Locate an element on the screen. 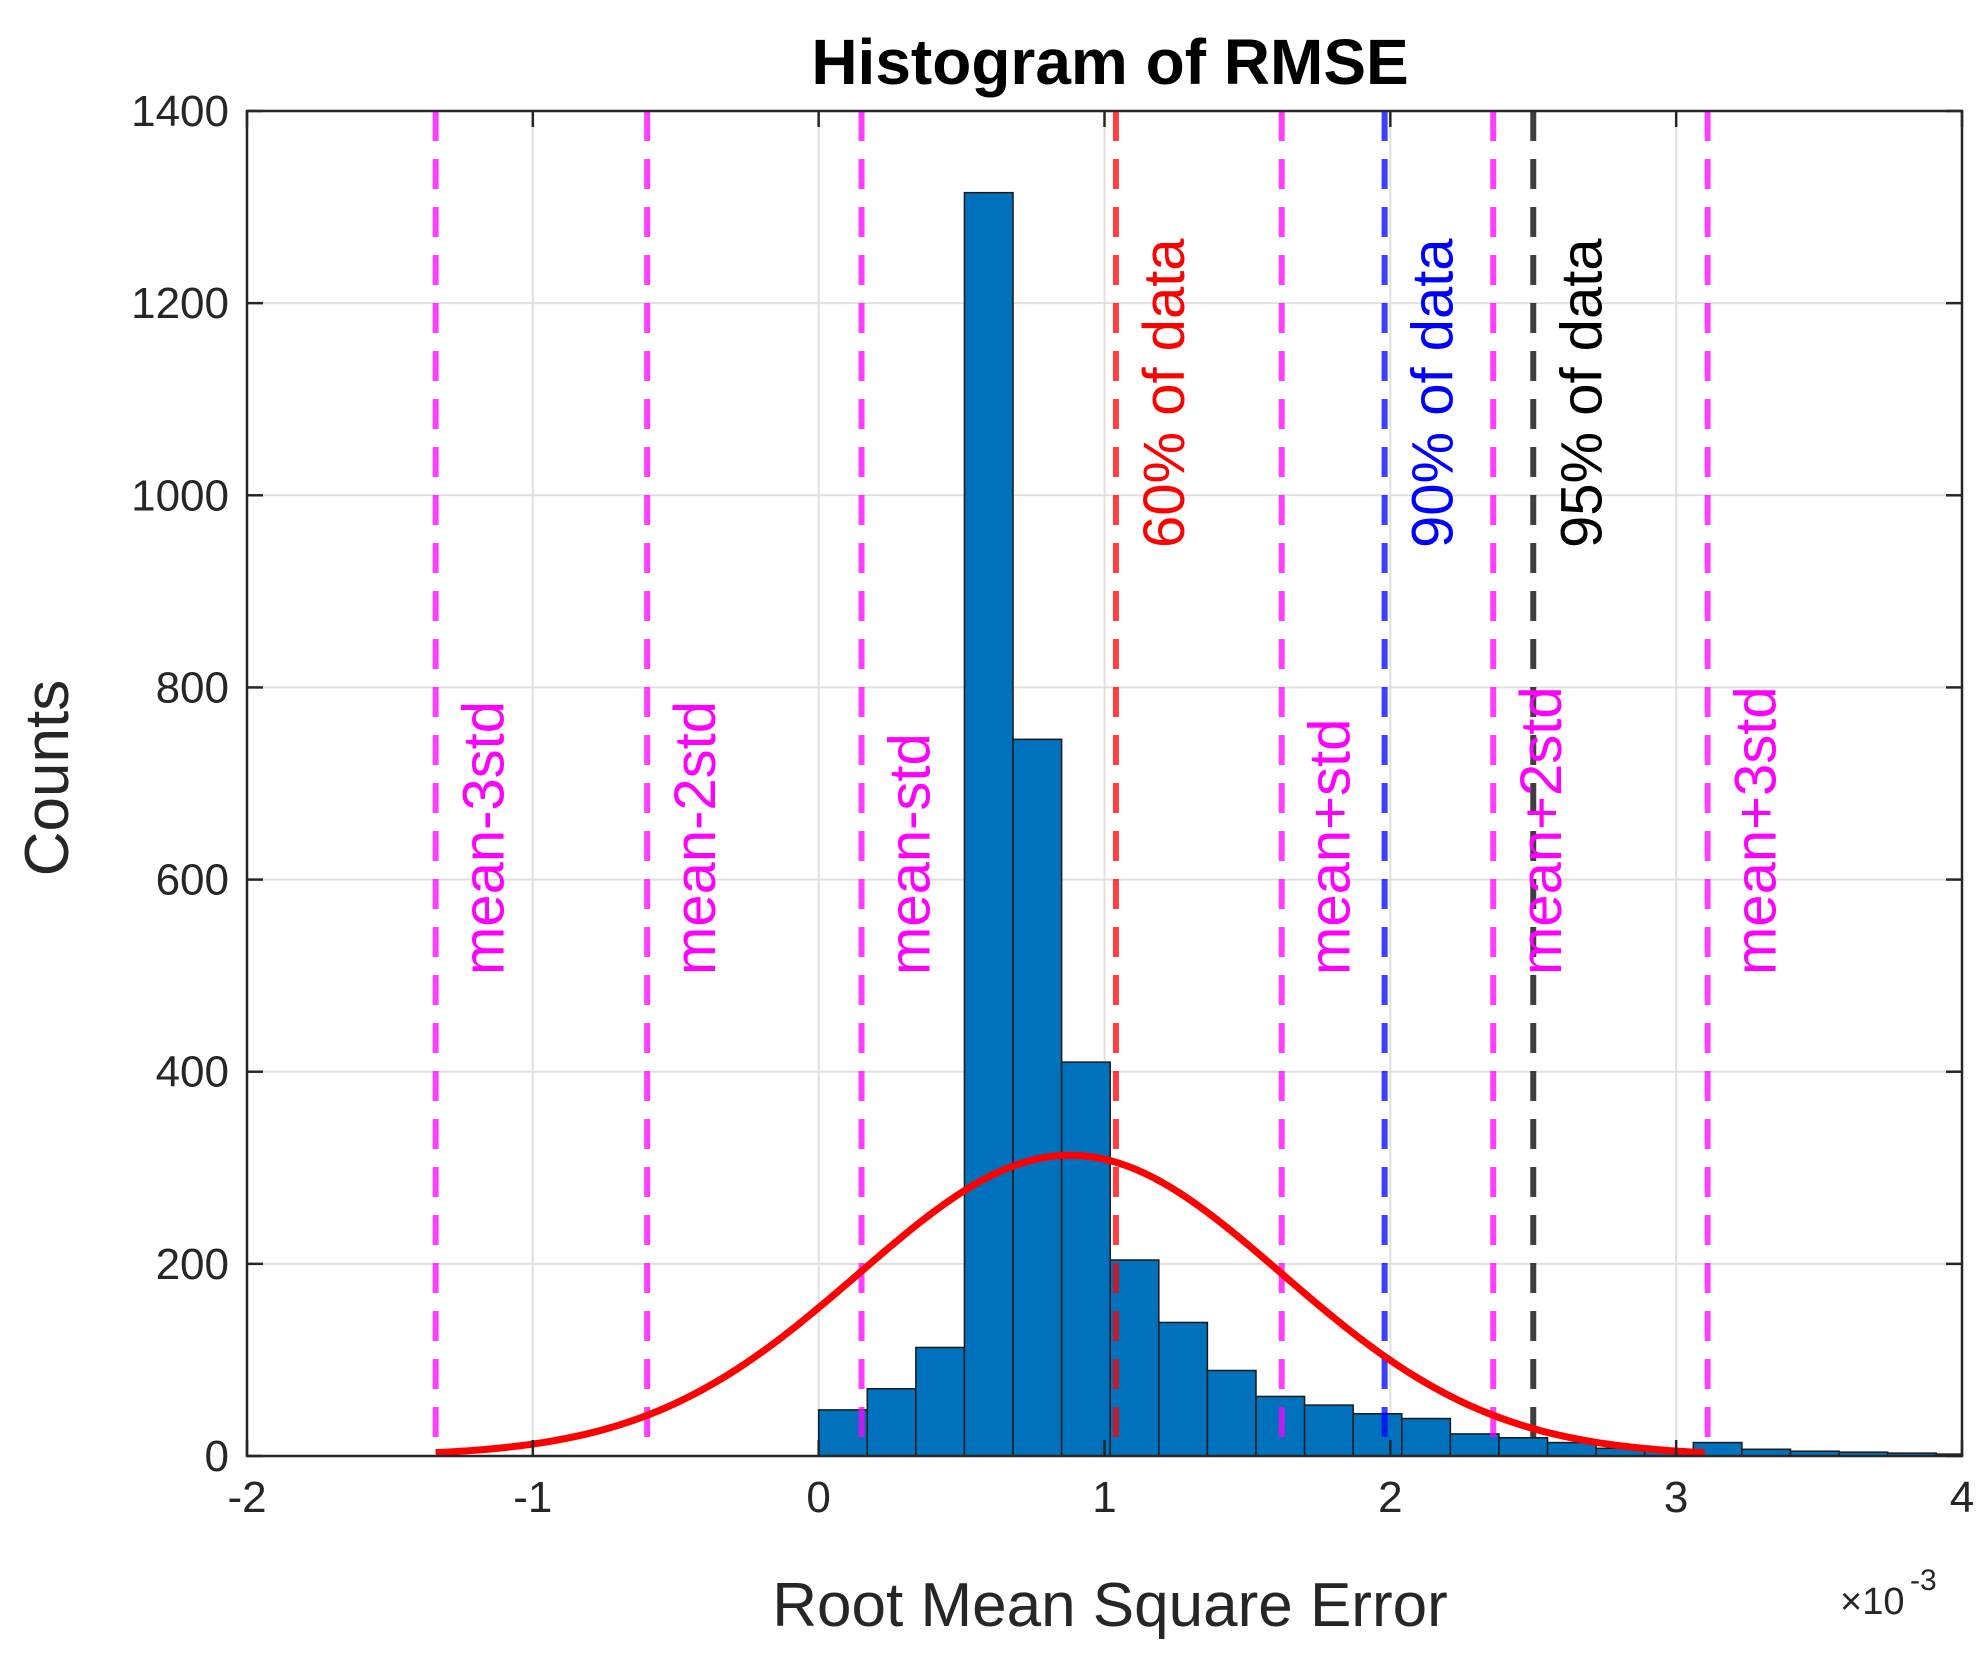  normal-fit-curve-group is located at coordinates (1070, 1304).